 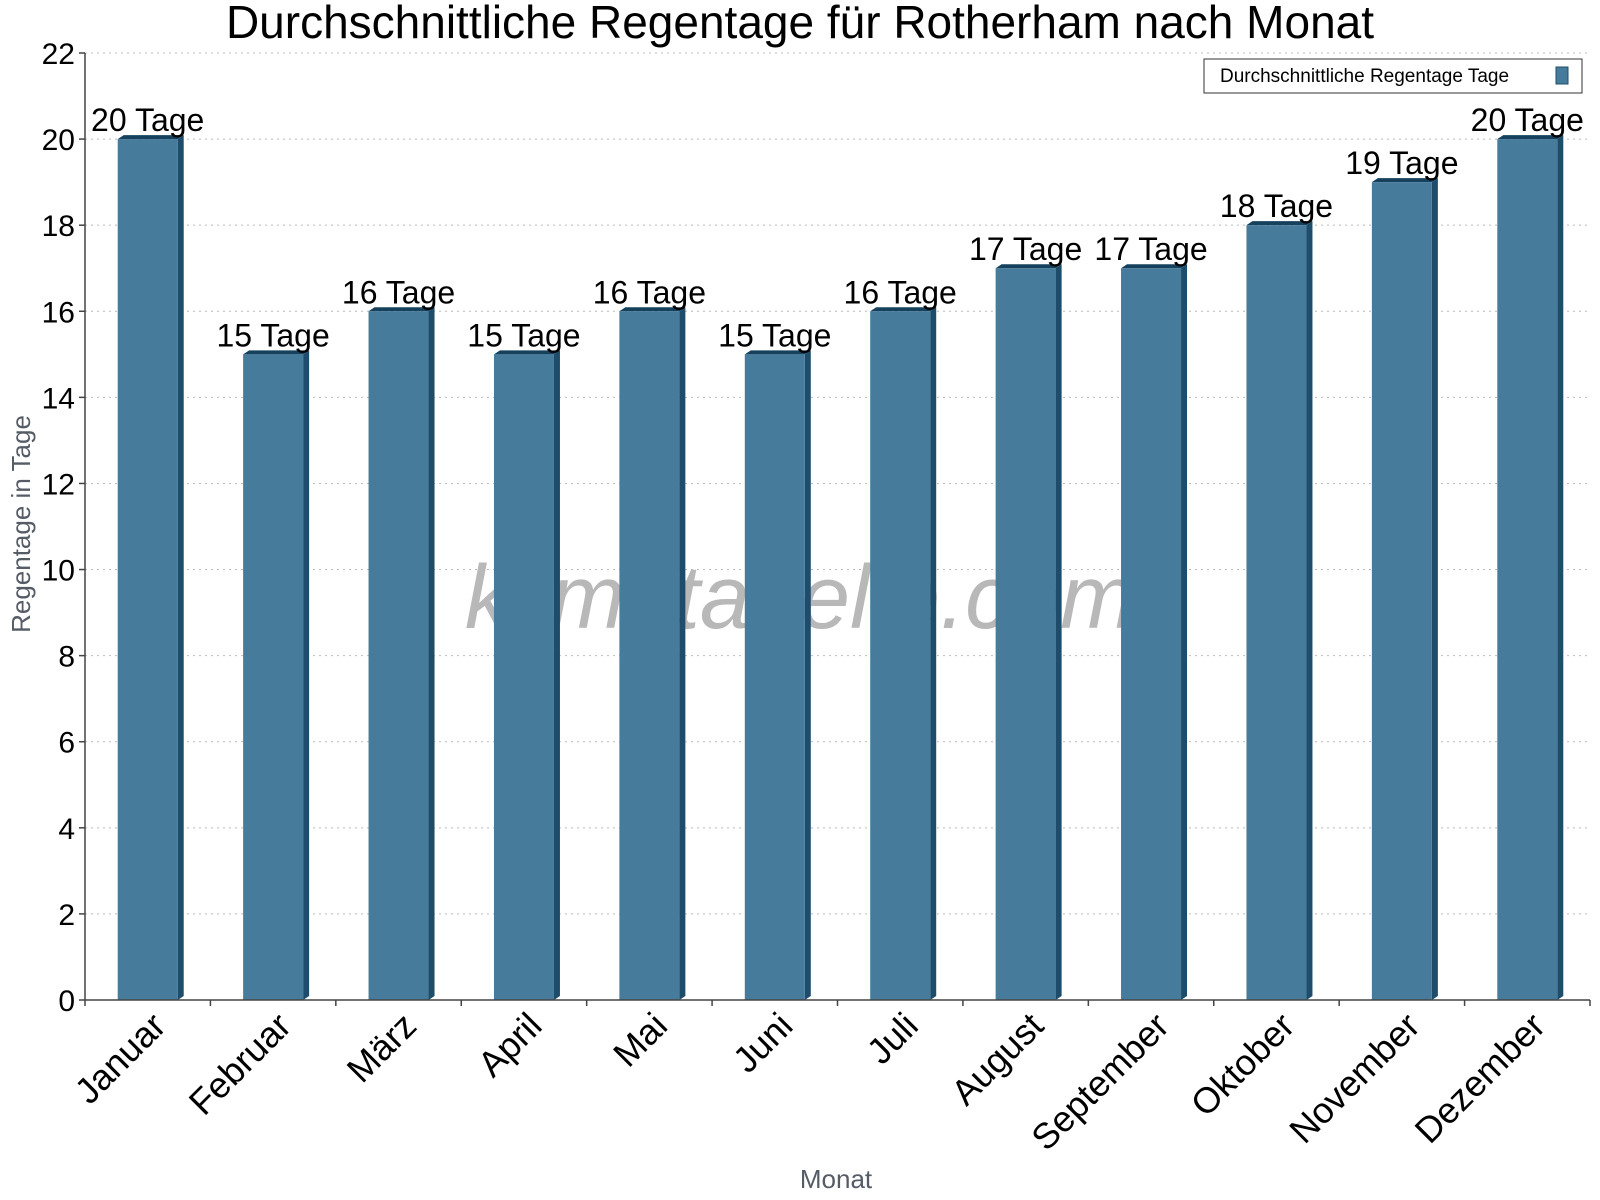 I want to click on x-tick-label: Februar, so click(x=240, y=1064).